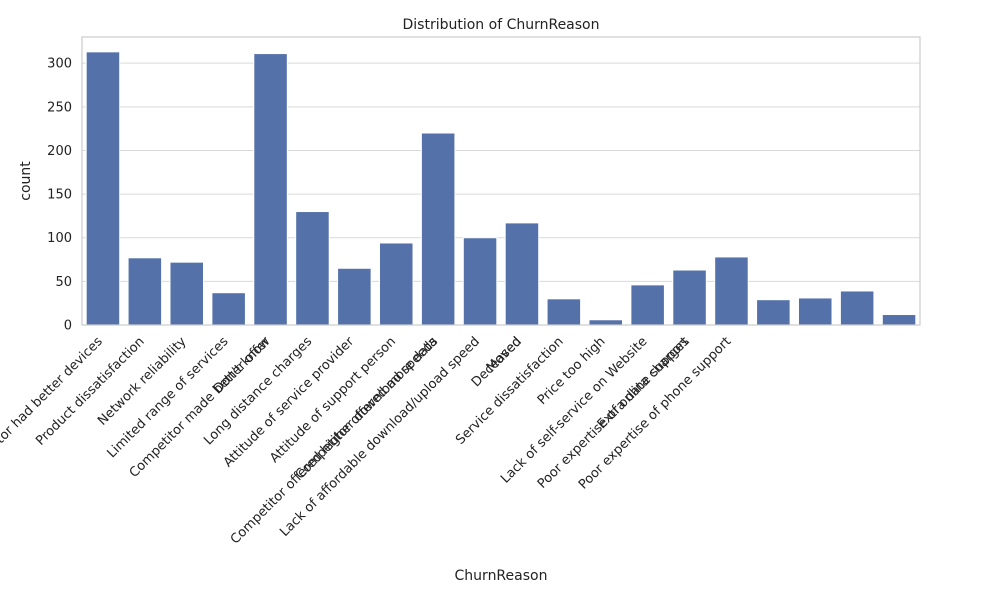 Image resolution: width=1000 pixels, height=600 pixels. I want to click on x-tick-label: Moved, so click(504, 354).